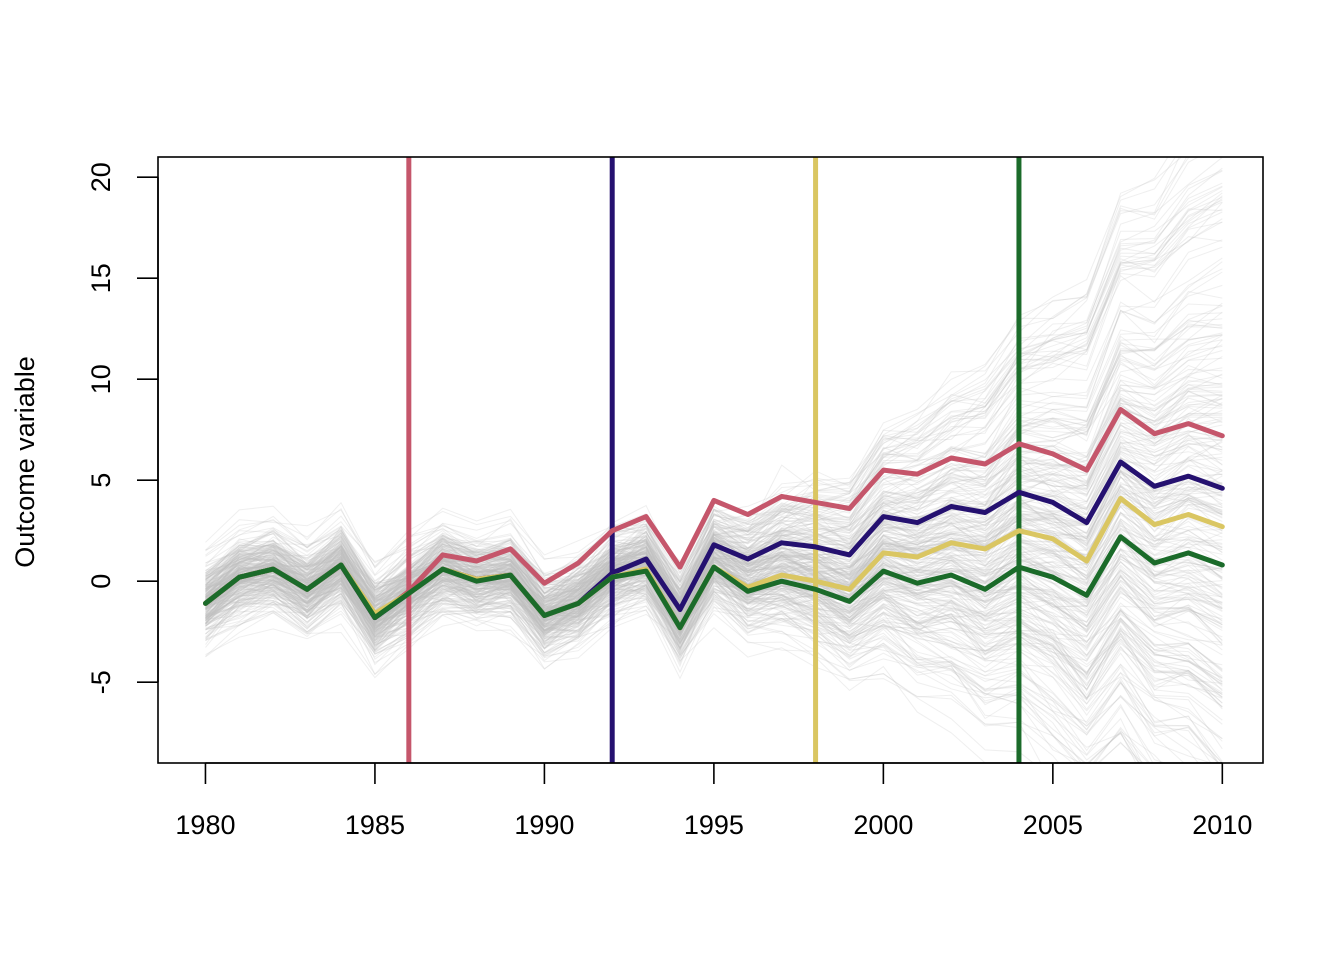 The width and height of the screenshot is (1344, 965). Describe the element at coordinates (1053, 825) in the screenshot. I see `x-tick-label: 2005` at that location.